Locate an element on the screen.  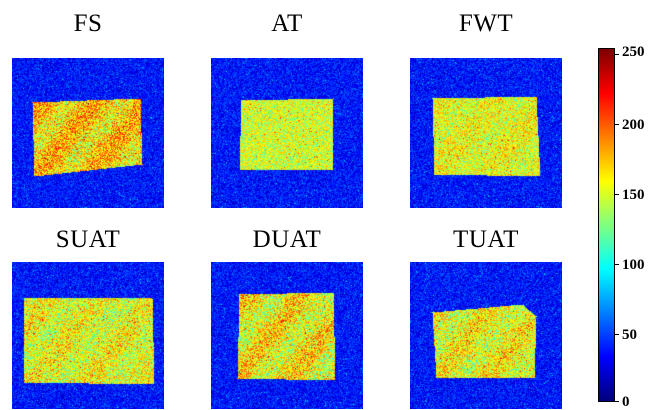
panel-duat: DUAT is located at coordinates (287, 317).